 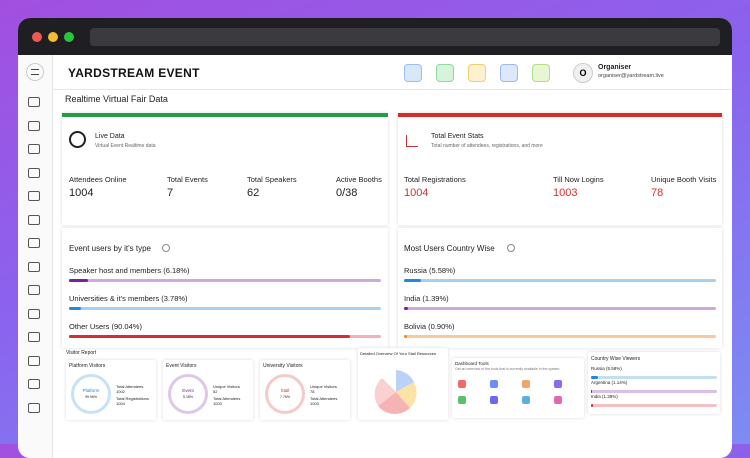 I want to click on notification-button, so click(x=477, y=73).